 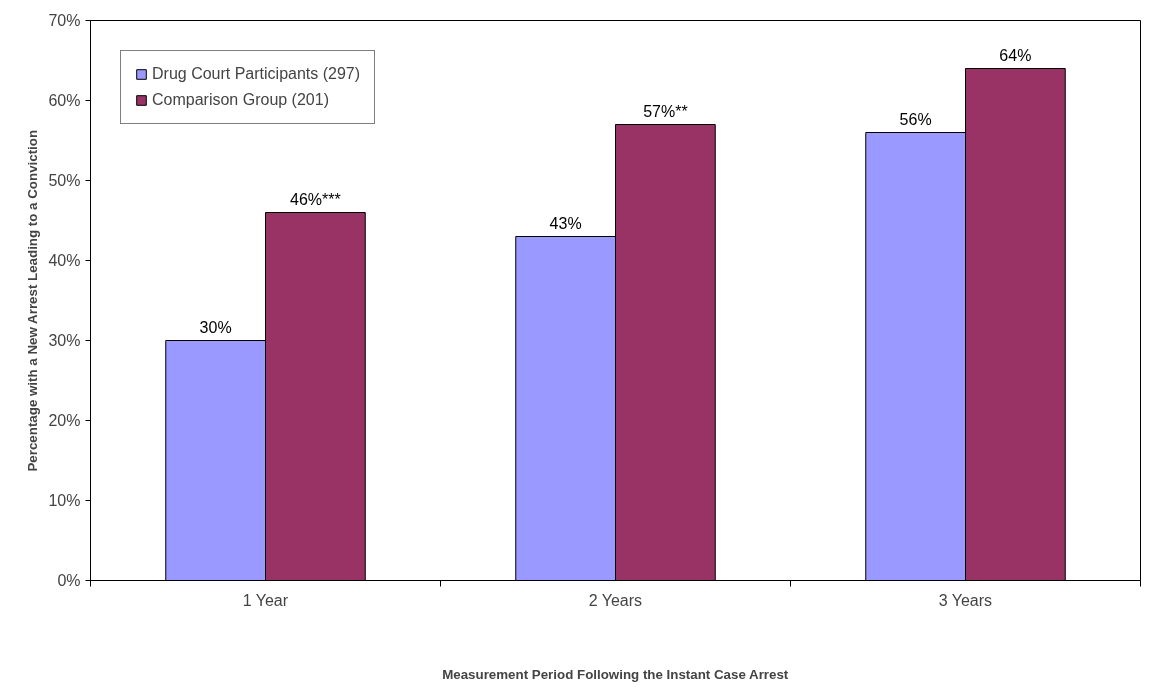 What do you see at coordinates (615, 600) in the screenshot?
I see `x-tick-label: 2 Years` at bounding box center [615, 600].